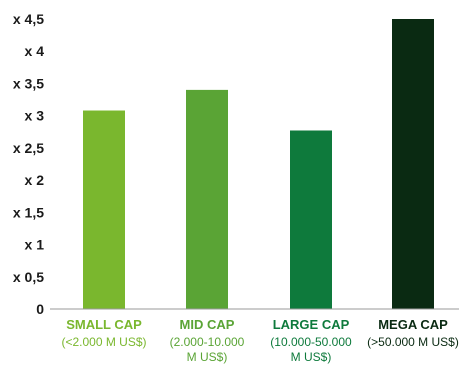 Image resolution: width=459 pixels, height=368 pixels. I want to click on bar-mid-cap, so click(207, 199).